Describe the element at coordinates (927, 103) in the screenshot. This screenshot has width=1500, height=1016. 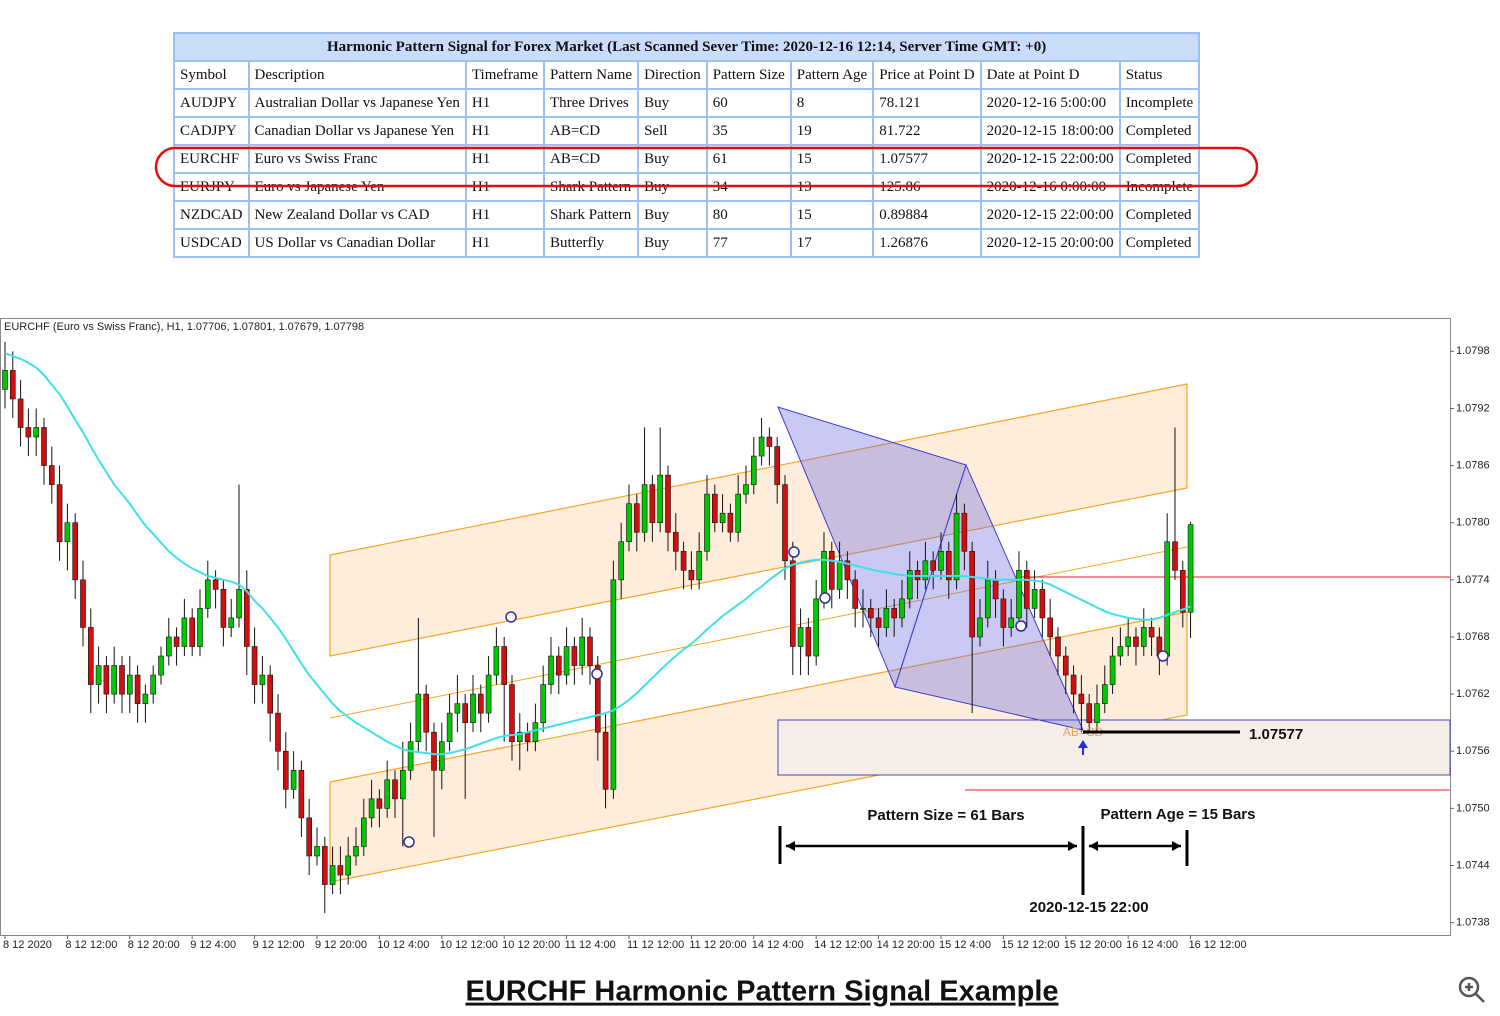
I see `cell: 78.121` at that location.